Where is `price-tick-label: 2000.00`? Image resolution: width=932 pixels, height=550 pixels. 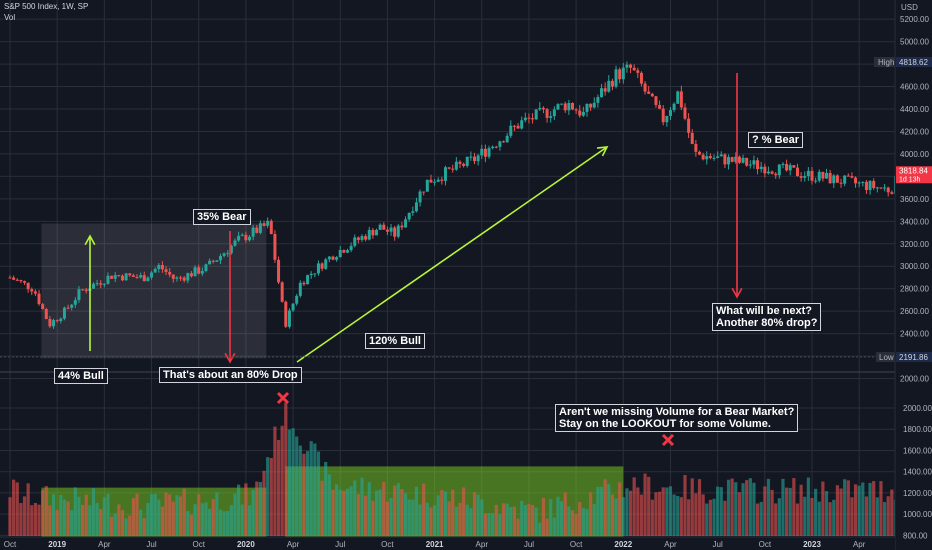
price-tick-label: 2000.00 is located at coordinates (914, 379).